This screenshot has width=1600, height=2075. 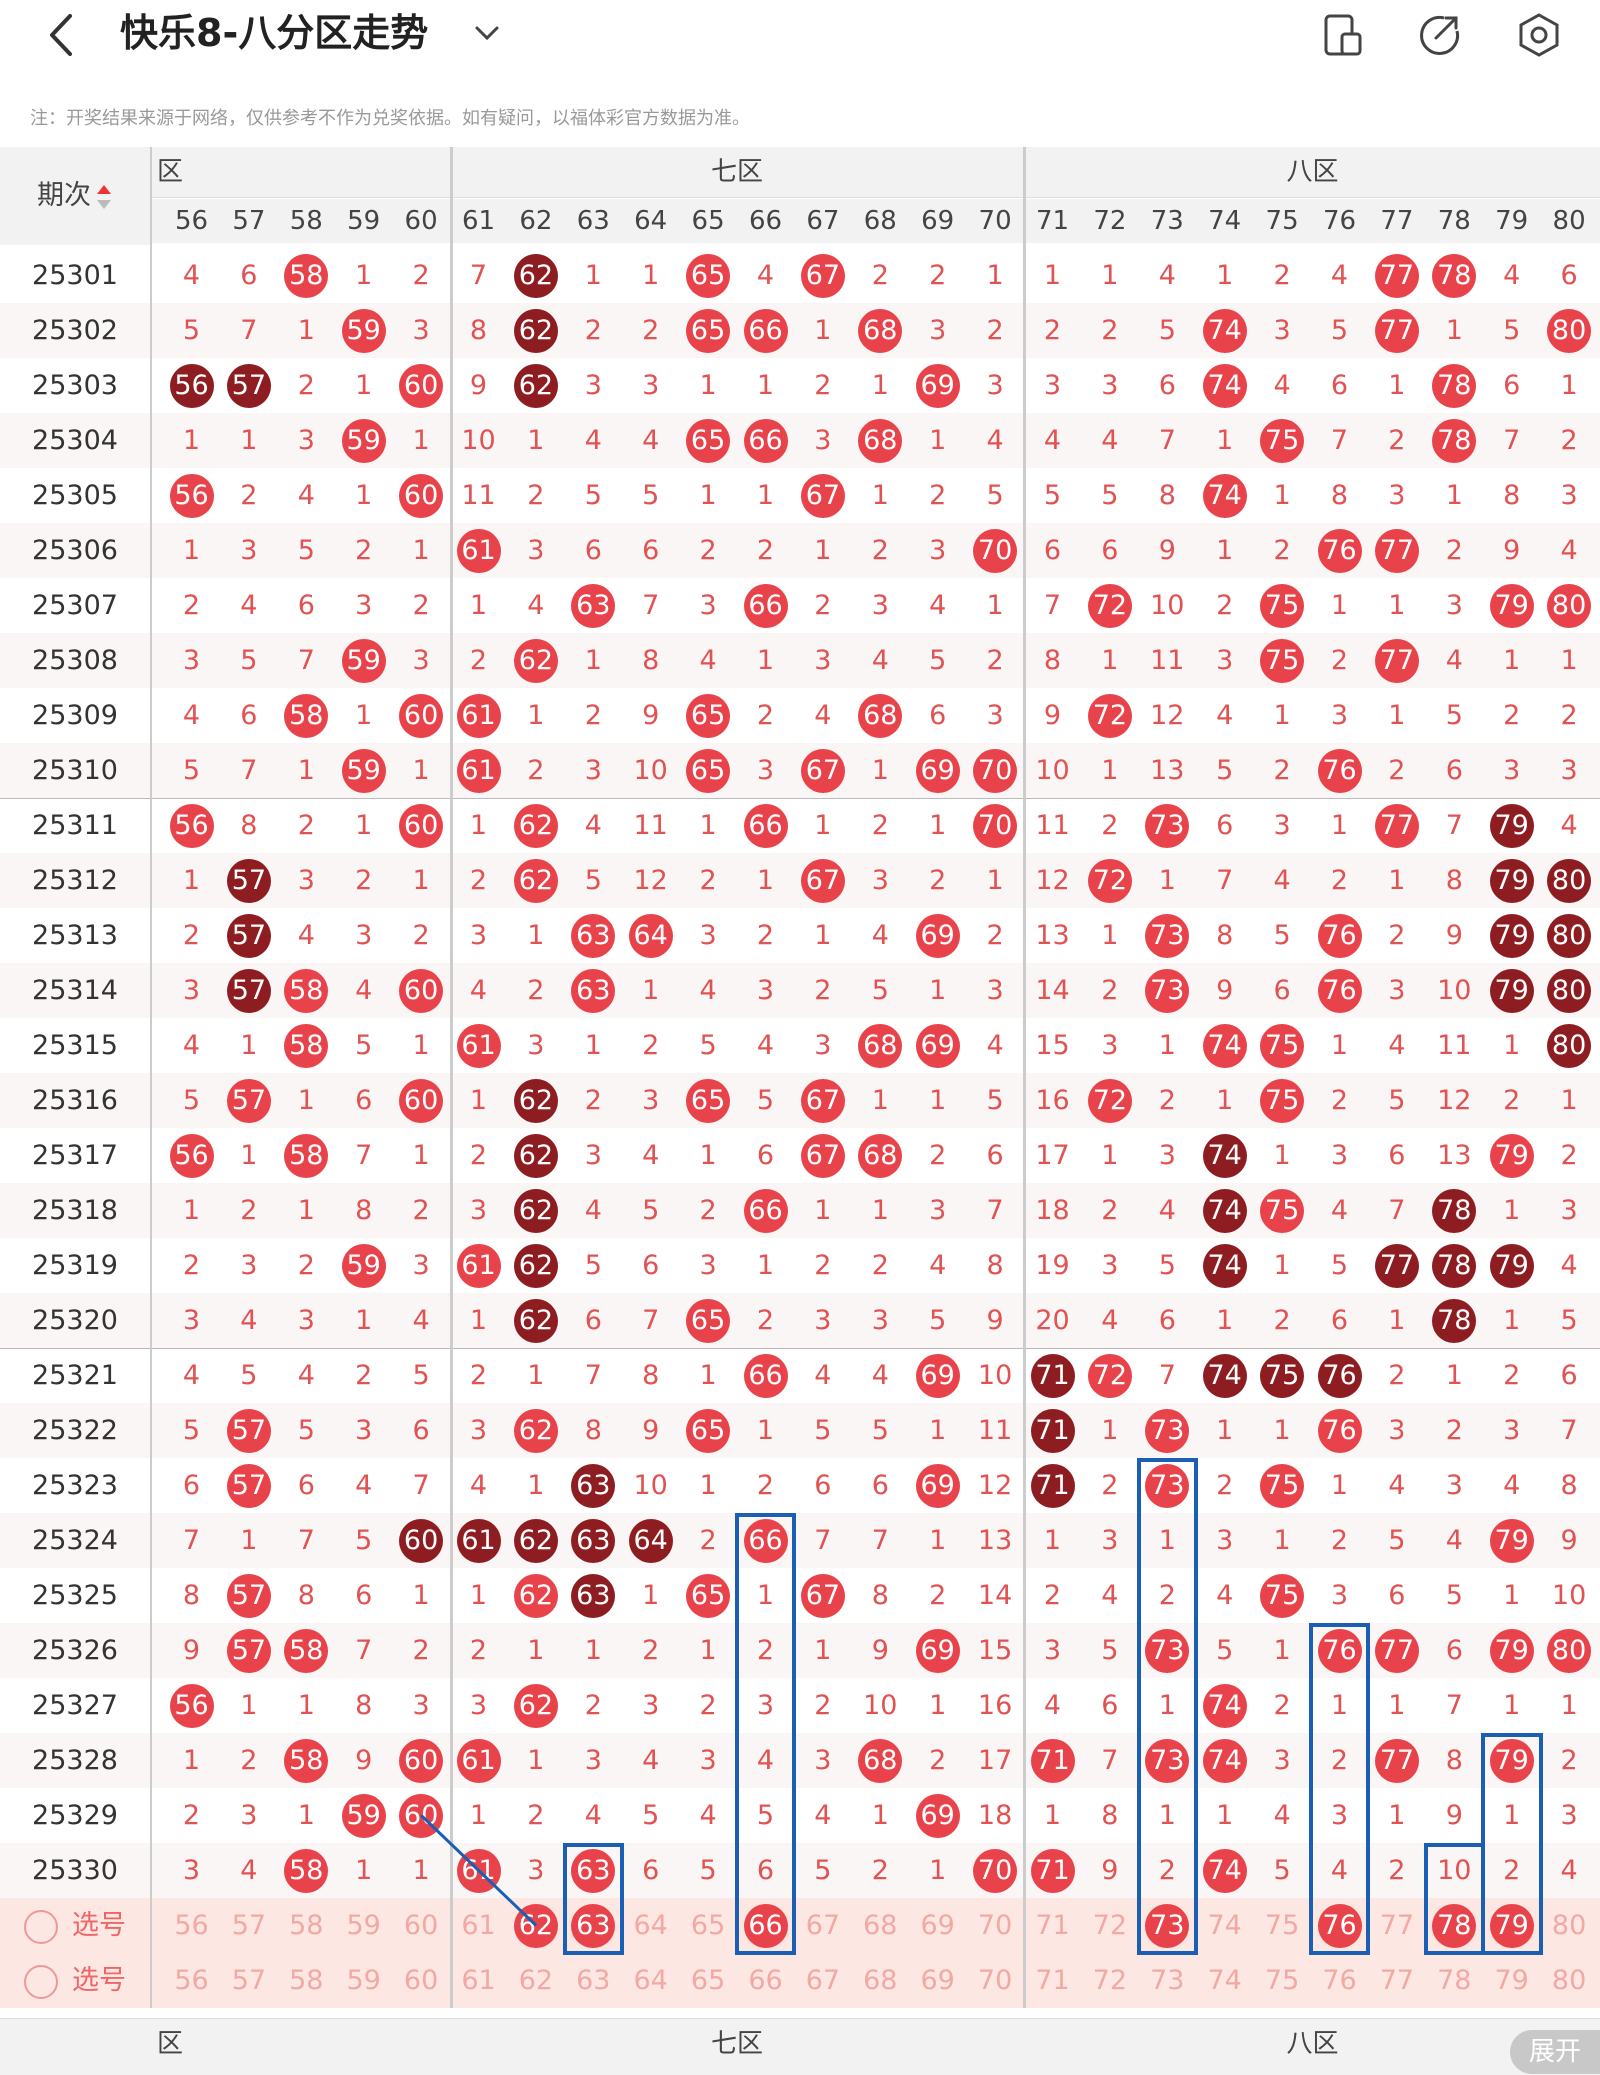 I want to click on selected-ball: 66, so click(x=765, y=1925).